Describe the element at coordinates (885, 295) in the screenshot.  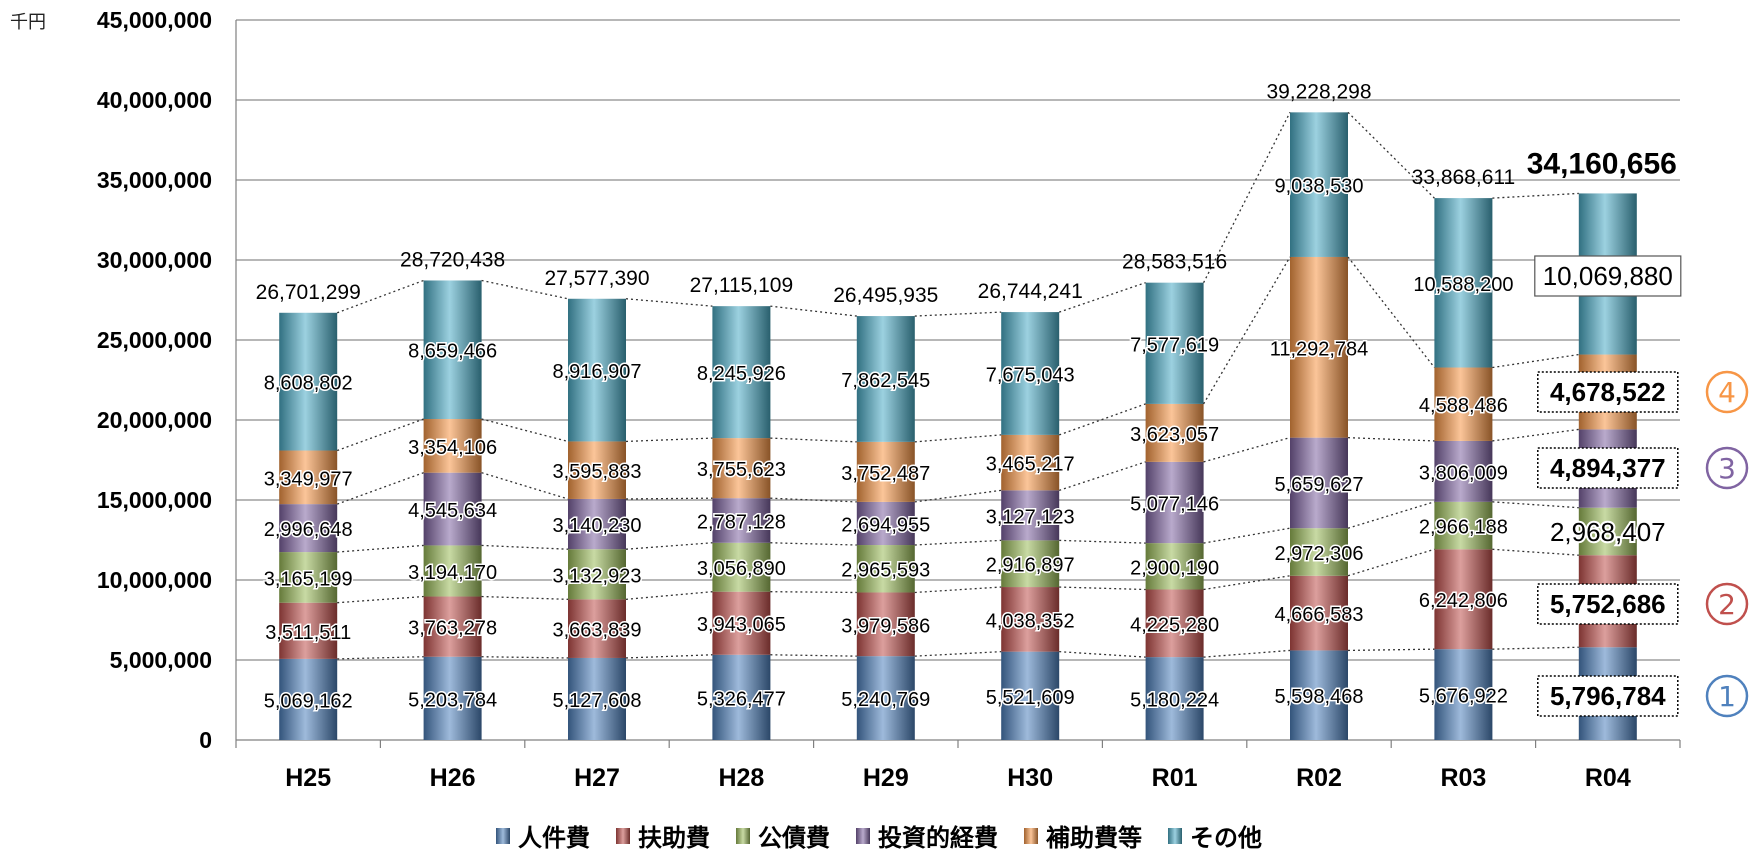
I see `total-label: 26,495,935` at that location.